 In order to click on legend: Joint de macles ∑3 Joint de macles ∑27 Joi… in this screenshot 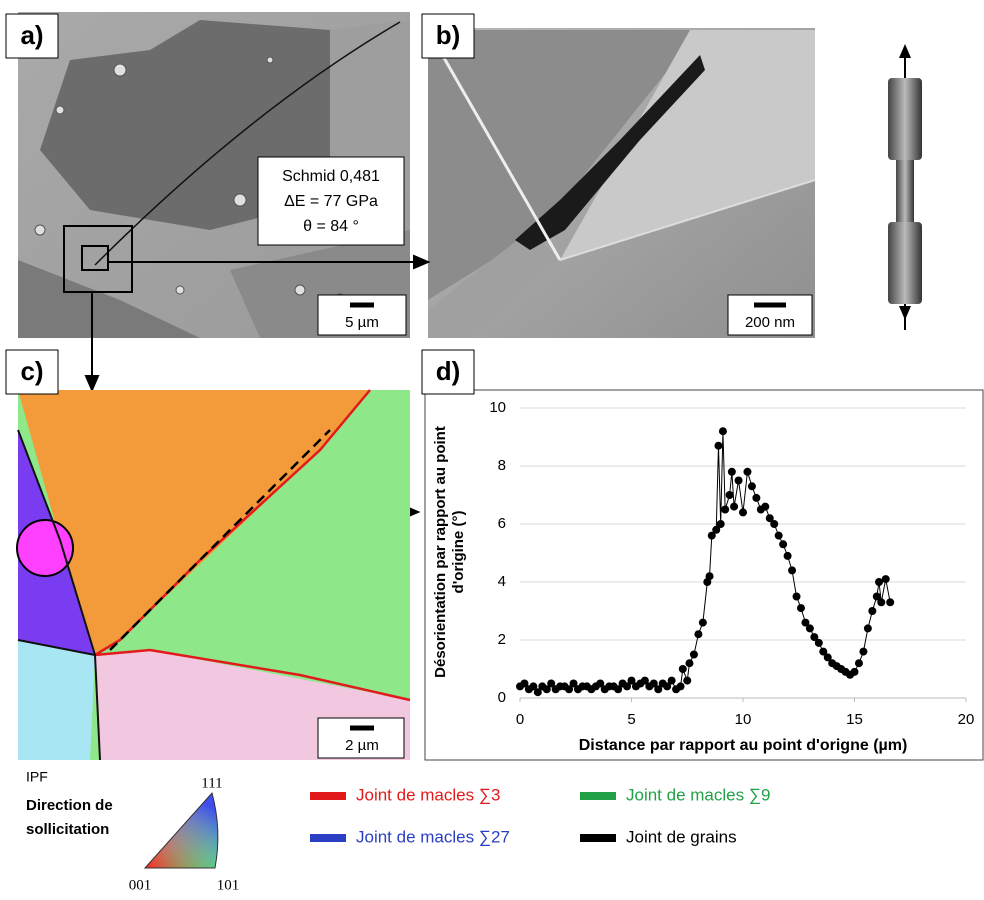, I will do `click(540, 815)`.